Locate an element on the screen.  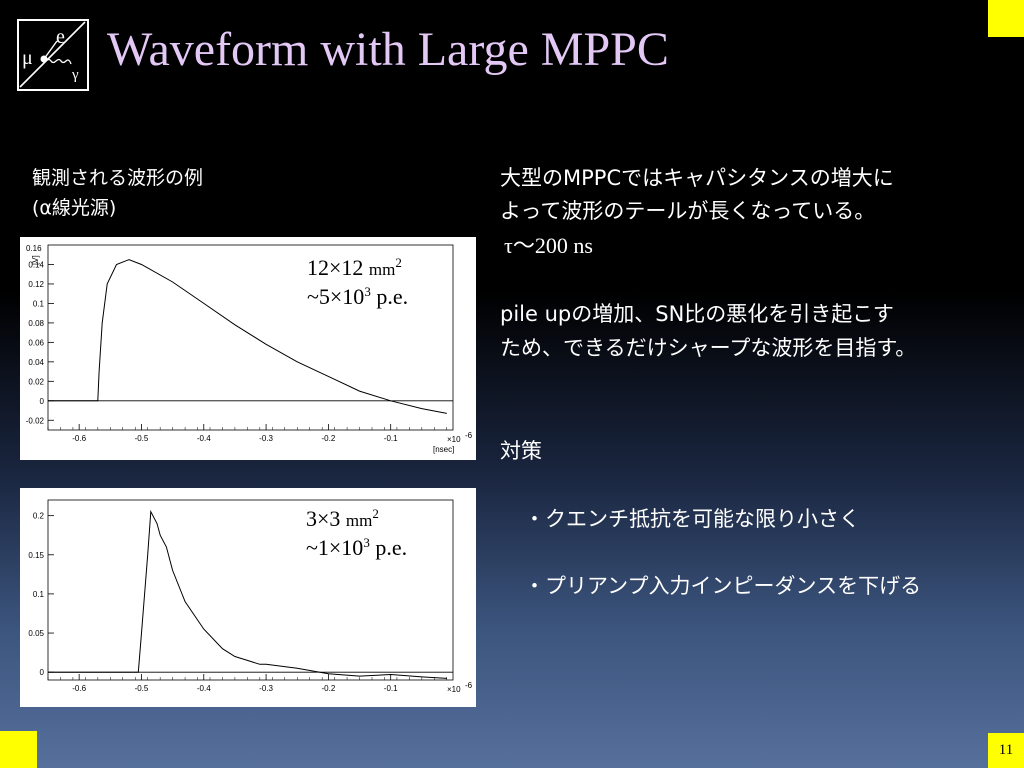
y-tick-label: 0.06 is located at coordinates (36, 342).